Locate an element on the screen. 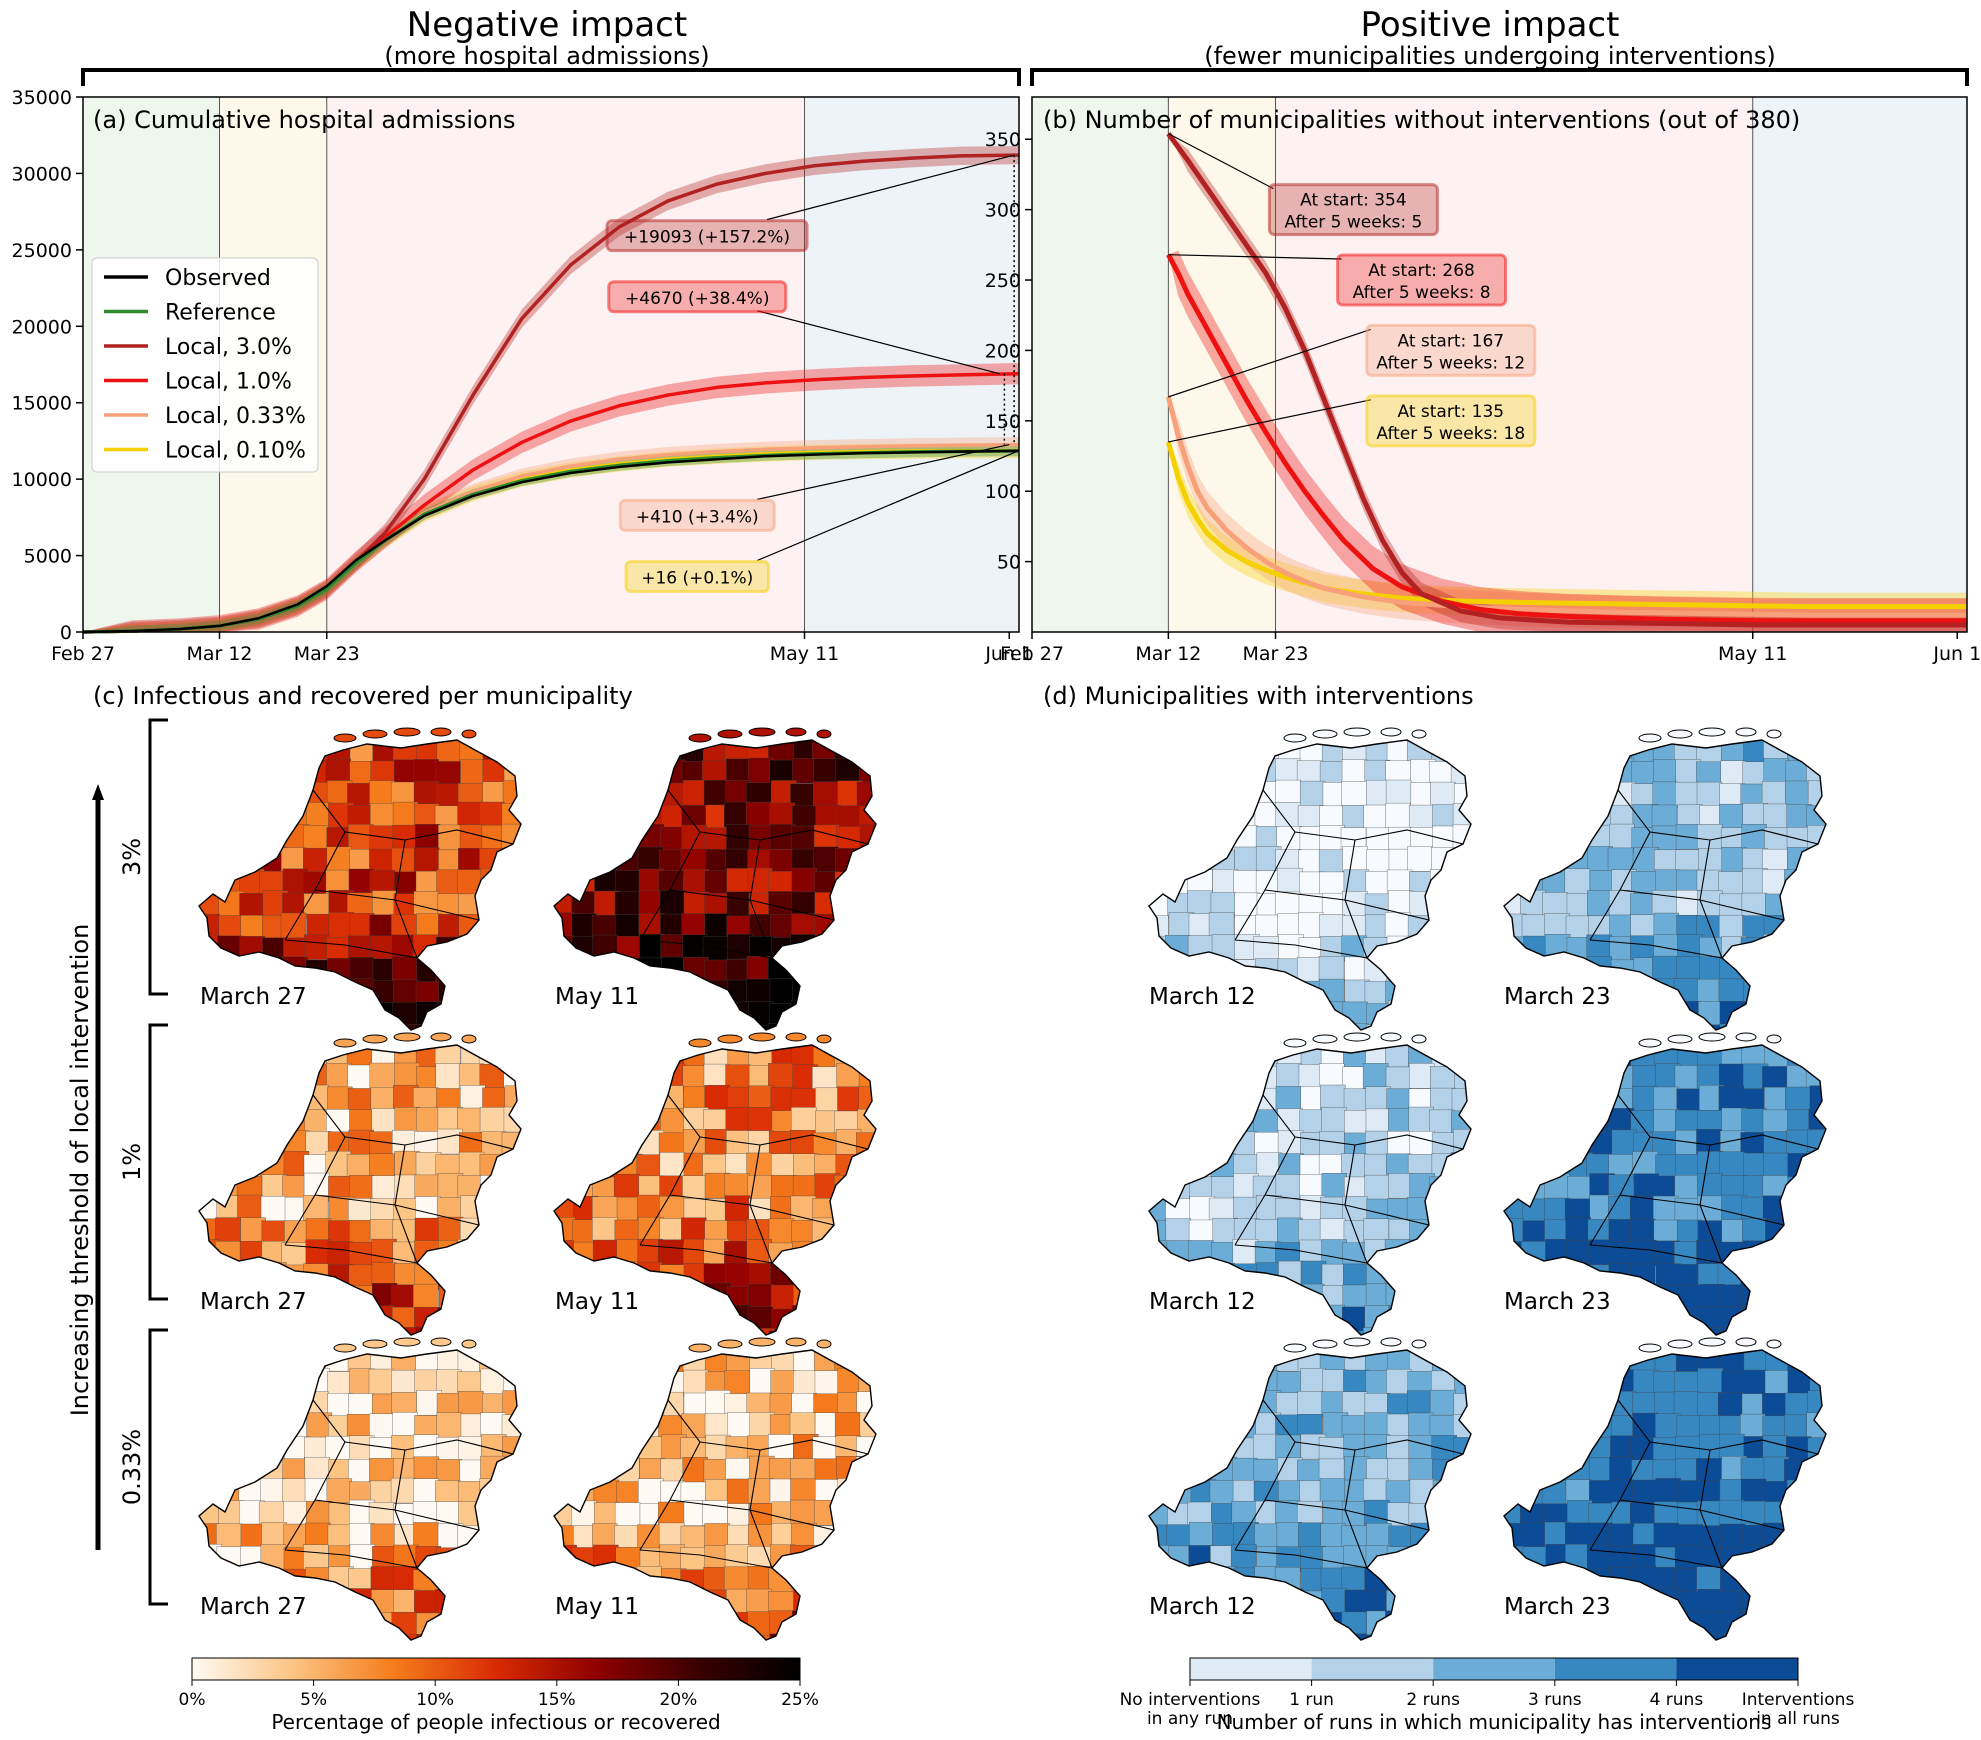 The height and width of the screenshot is (1740, 1981). chart-a-band-local010 is located at coordinates (551, 537).